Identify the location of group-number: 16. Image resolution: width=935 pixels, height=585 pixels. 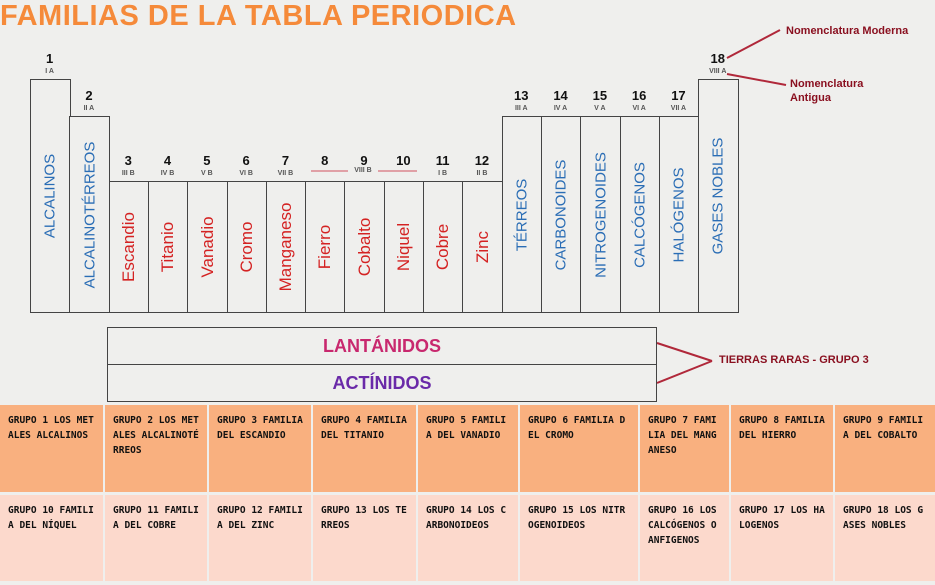
(639, 95).